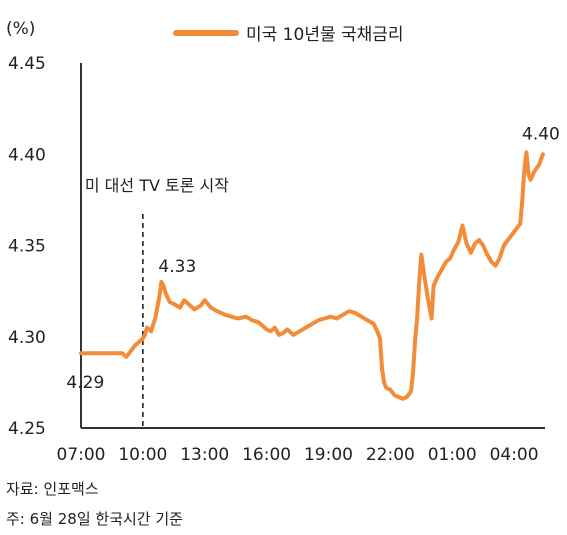 This screenshot has width=567, height=535. What do you see at coordinates (328, 455) in the screenshot?
I see `x-tick-label: 19:00` at bounding box center [328, 455].